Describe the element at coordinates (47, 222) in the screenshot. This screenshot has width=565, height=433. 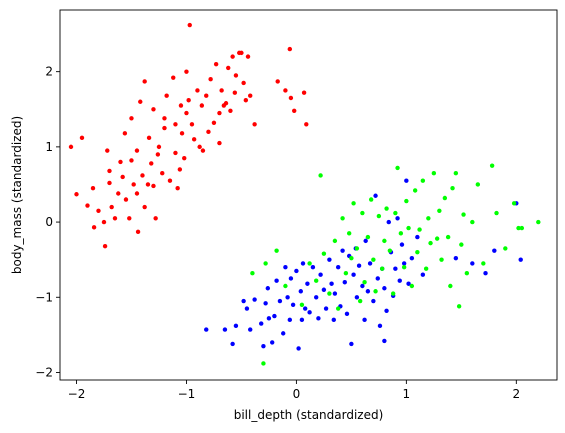
I see `y-axis: −2 −1 0 1 2` at that location.